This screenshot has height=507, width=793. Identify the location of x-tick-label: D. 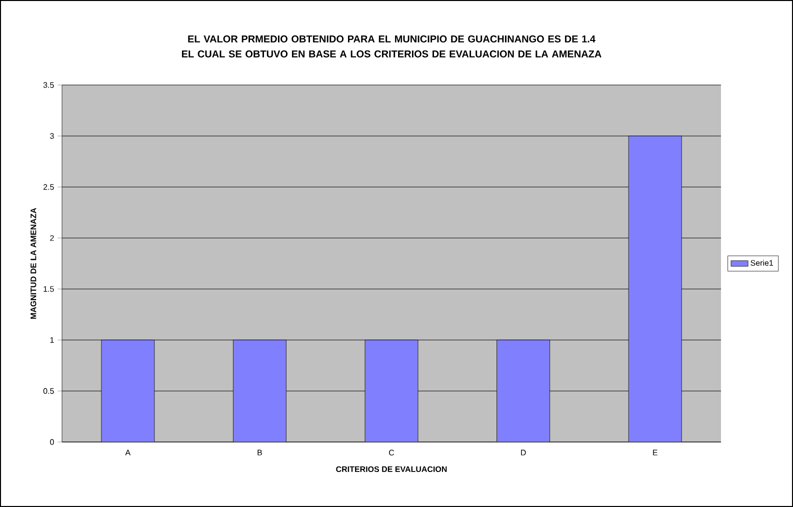
(523, 453).